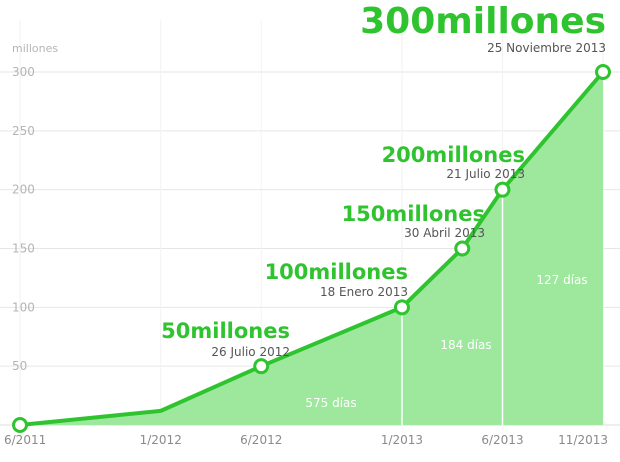  What do you see at coordinates (583, 440) in the screenshot?
I see `x-tick-label: 11/2013` at bounding box center [583, 440].